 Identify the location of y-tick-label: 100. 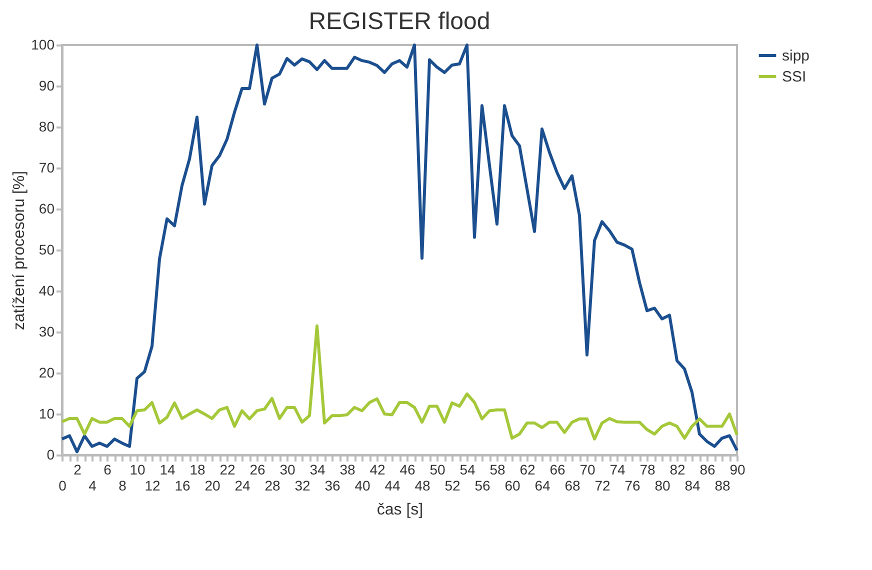
(43, 44).